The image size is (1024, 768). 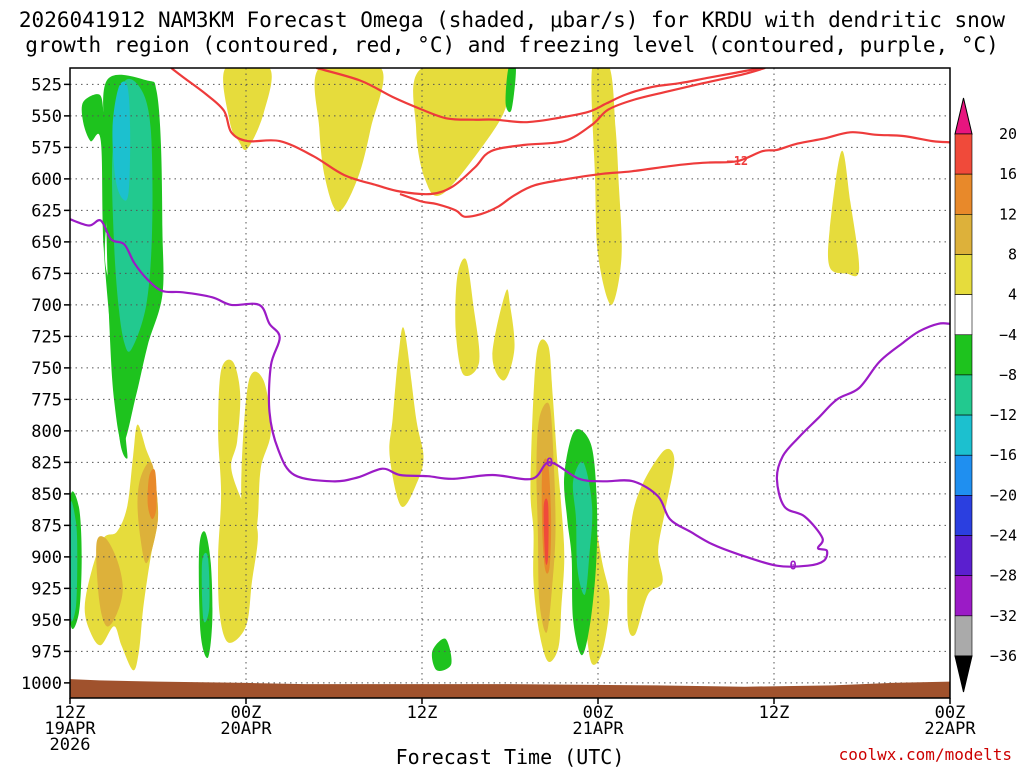 What do you see at coordinates (467, 317) in the screenshot?
I see `omega-region-sinking-blob-mid-left` at bounding box center [467, 317].